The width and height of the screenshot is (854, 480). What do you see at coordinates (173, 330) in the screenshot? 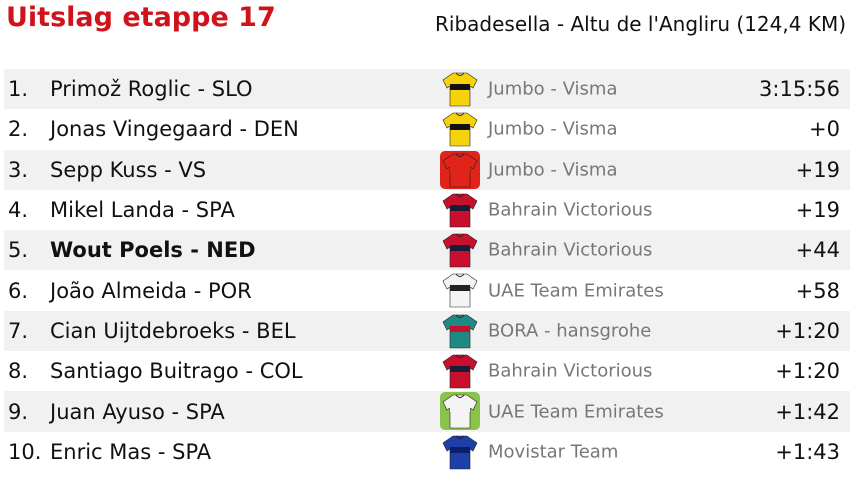
I see `rider: Cian Uijtdebroeks - BEL` at bounding box center [173, 330].